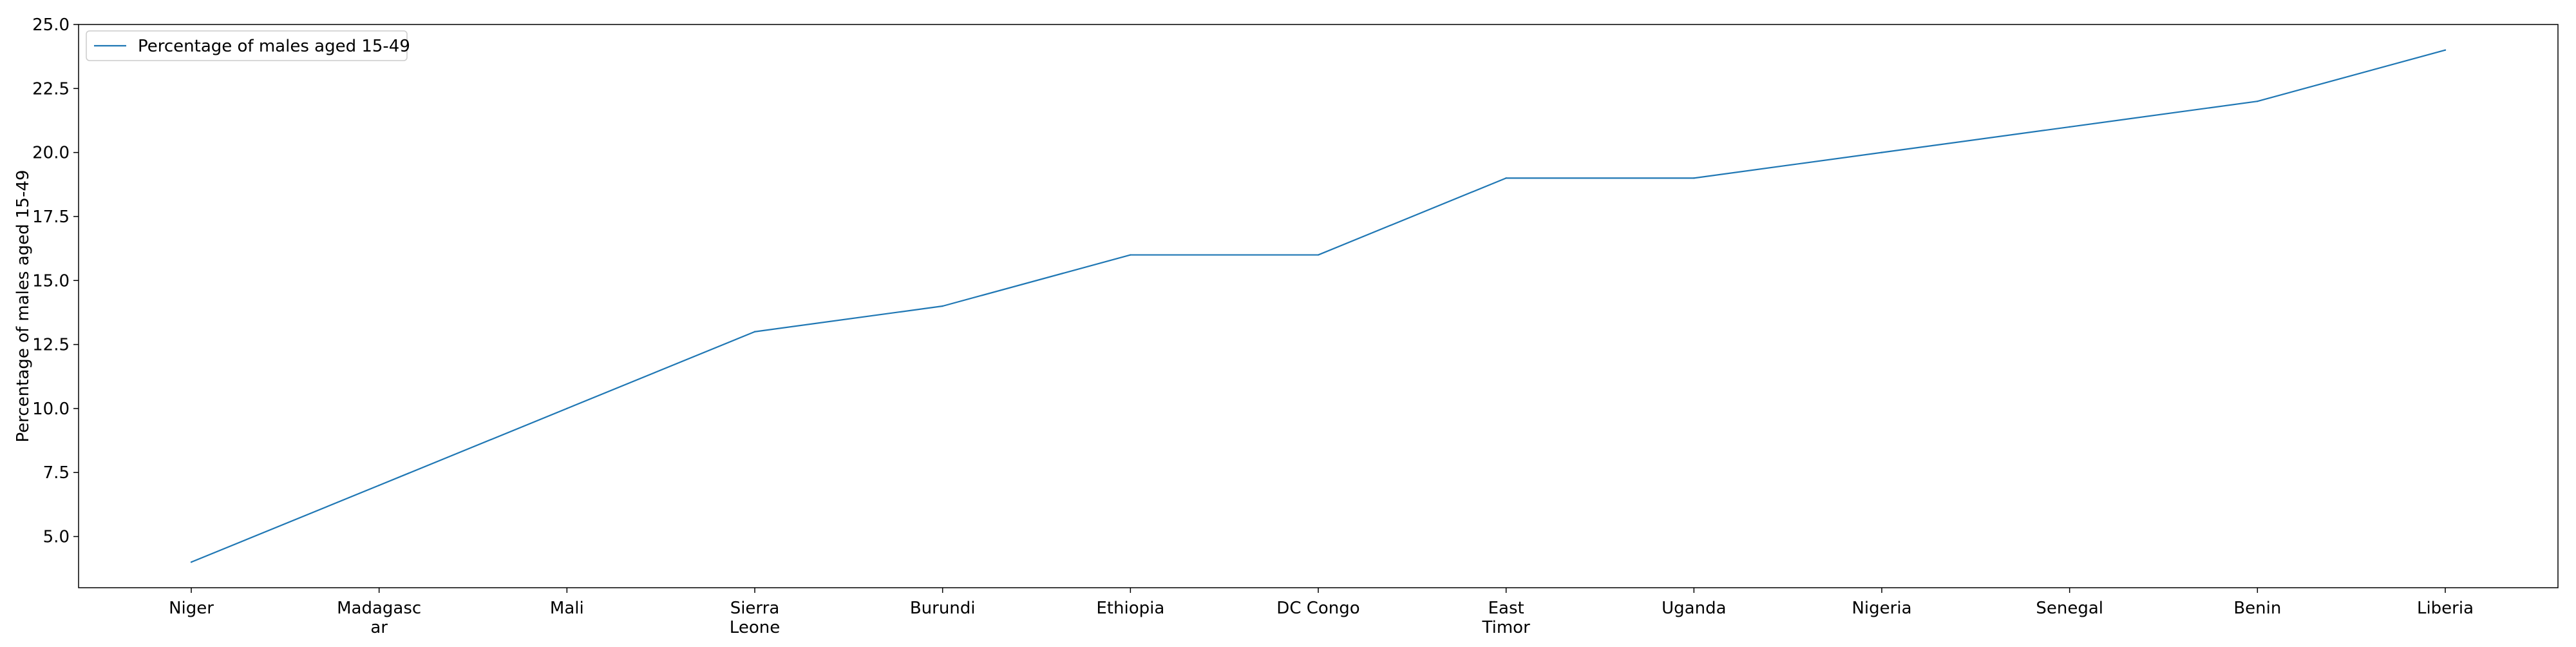 The image size is (2576, 647). Describe the element at coordinates (2257, 608) in the screenshot. I see `x-tick-label: Benin` at that location.